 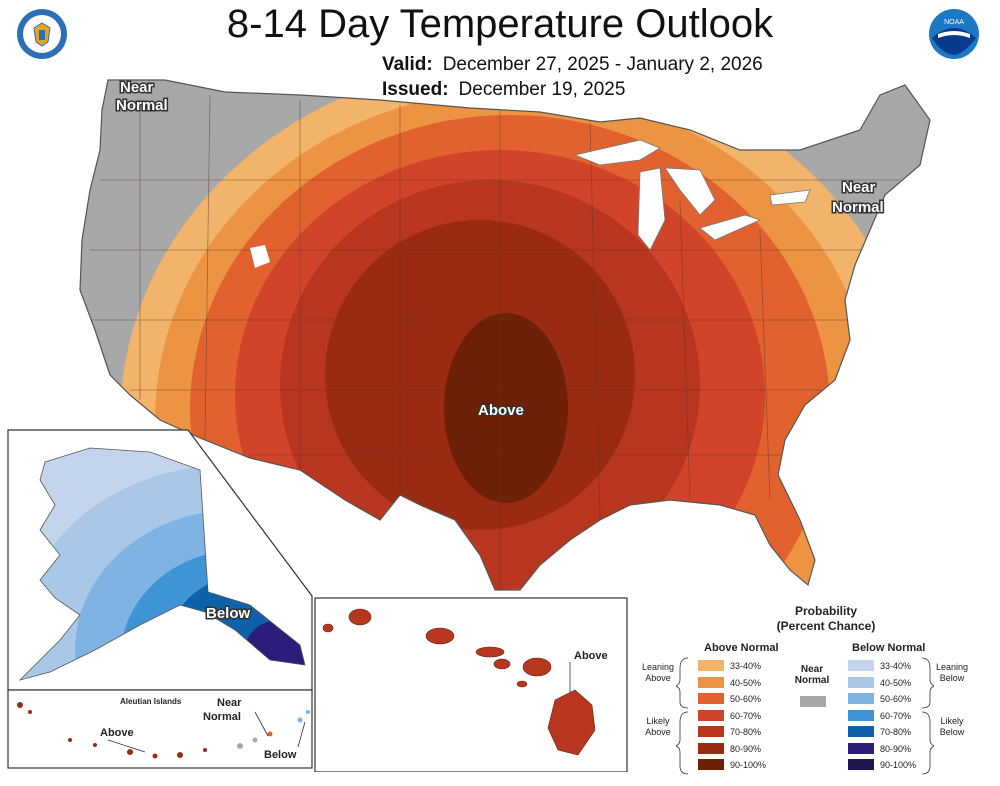 What do you see at coordinates (889, 648) in the screenshot?
I see `below-normal-header: Below Normal` at bounding box center [889, 648].